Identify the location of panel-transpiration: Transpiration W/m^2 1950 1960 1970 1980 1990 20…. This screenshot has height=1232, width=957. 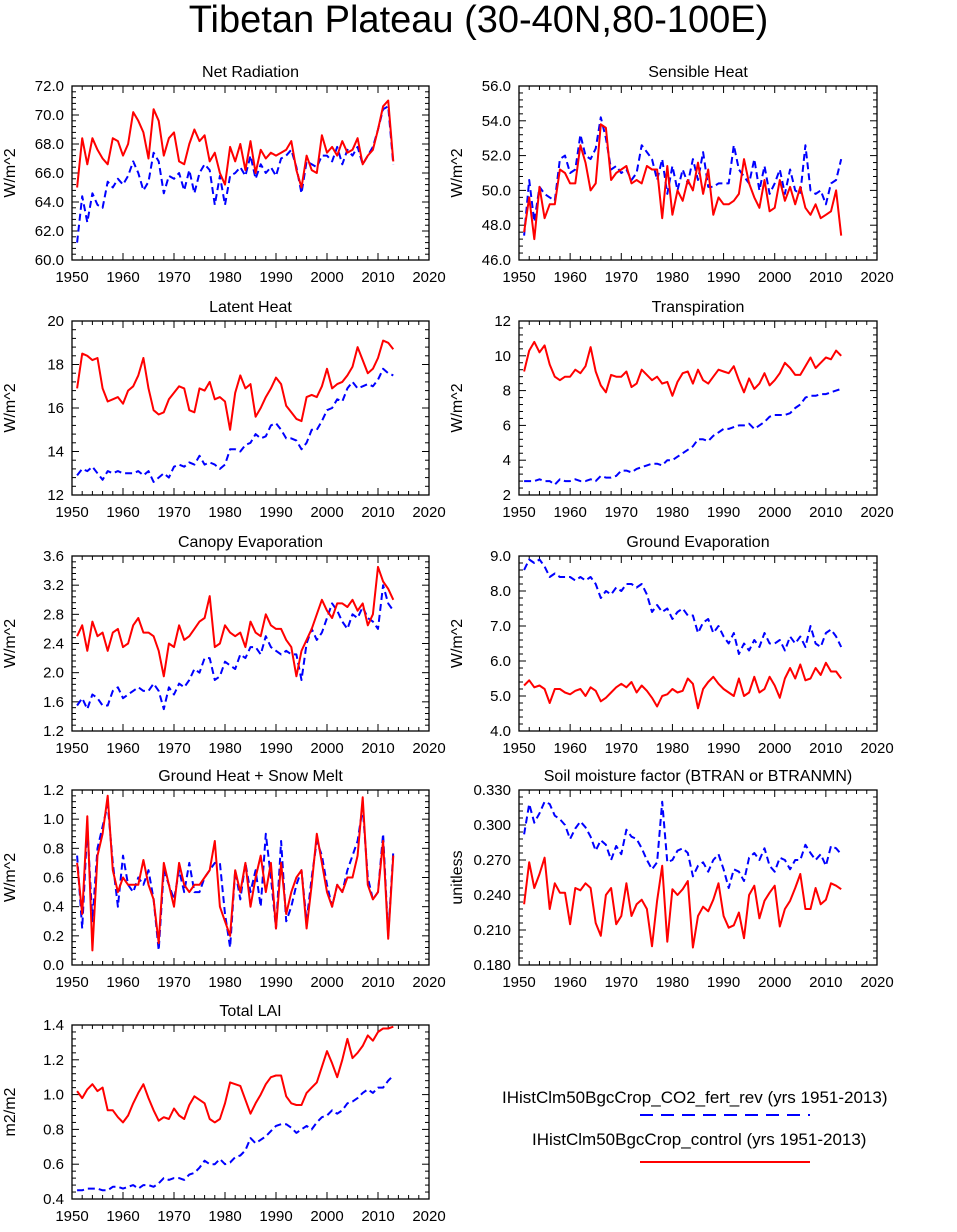
(671, 410).